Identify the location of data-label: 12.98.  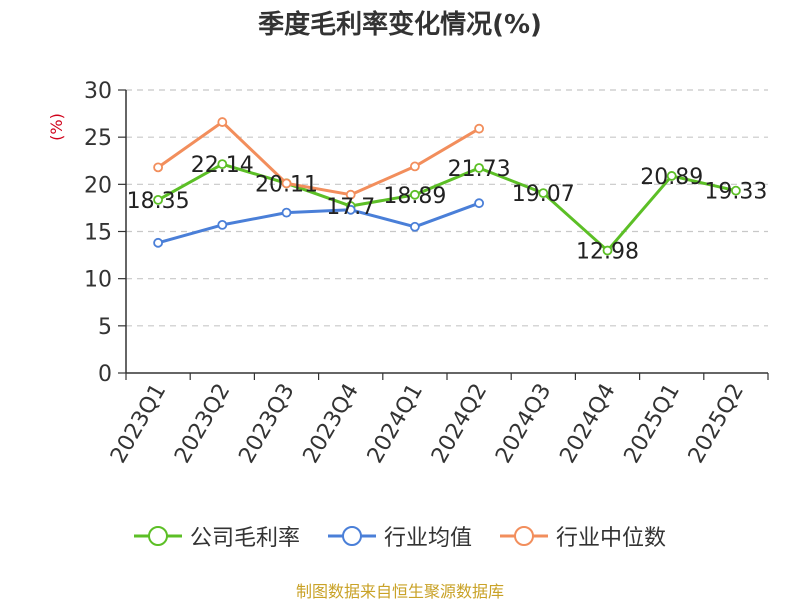
(607, 252).